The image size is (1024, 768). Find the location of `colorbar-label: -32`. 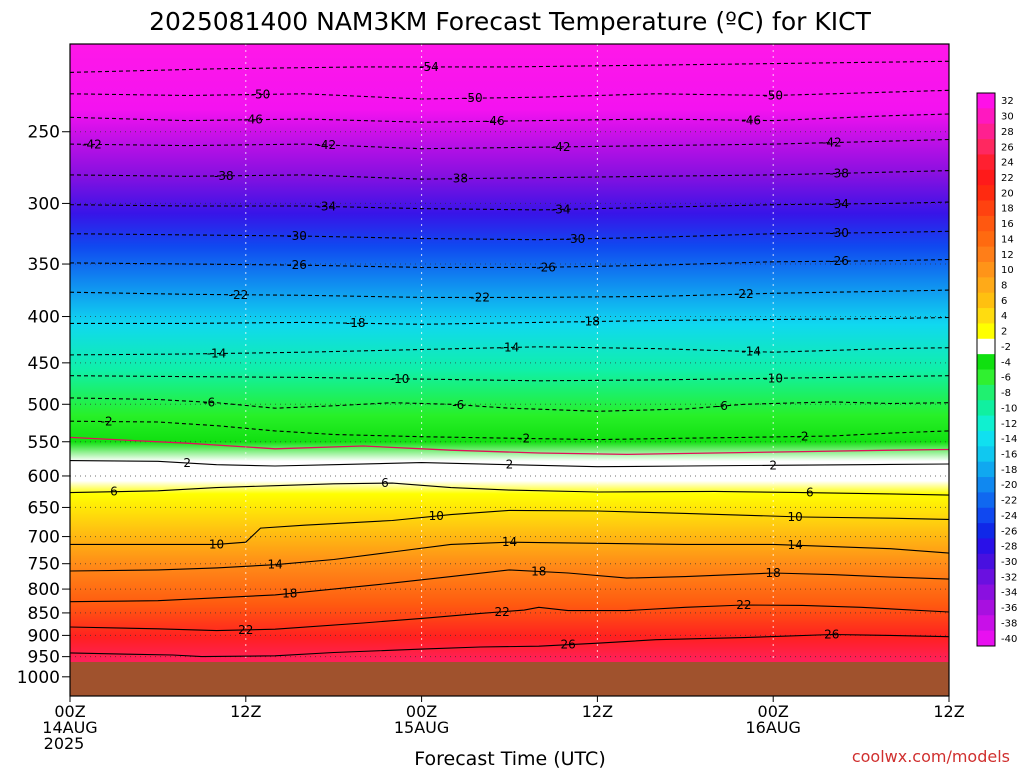

colorbar-label: -32 is located at coordinates (1009, 577).